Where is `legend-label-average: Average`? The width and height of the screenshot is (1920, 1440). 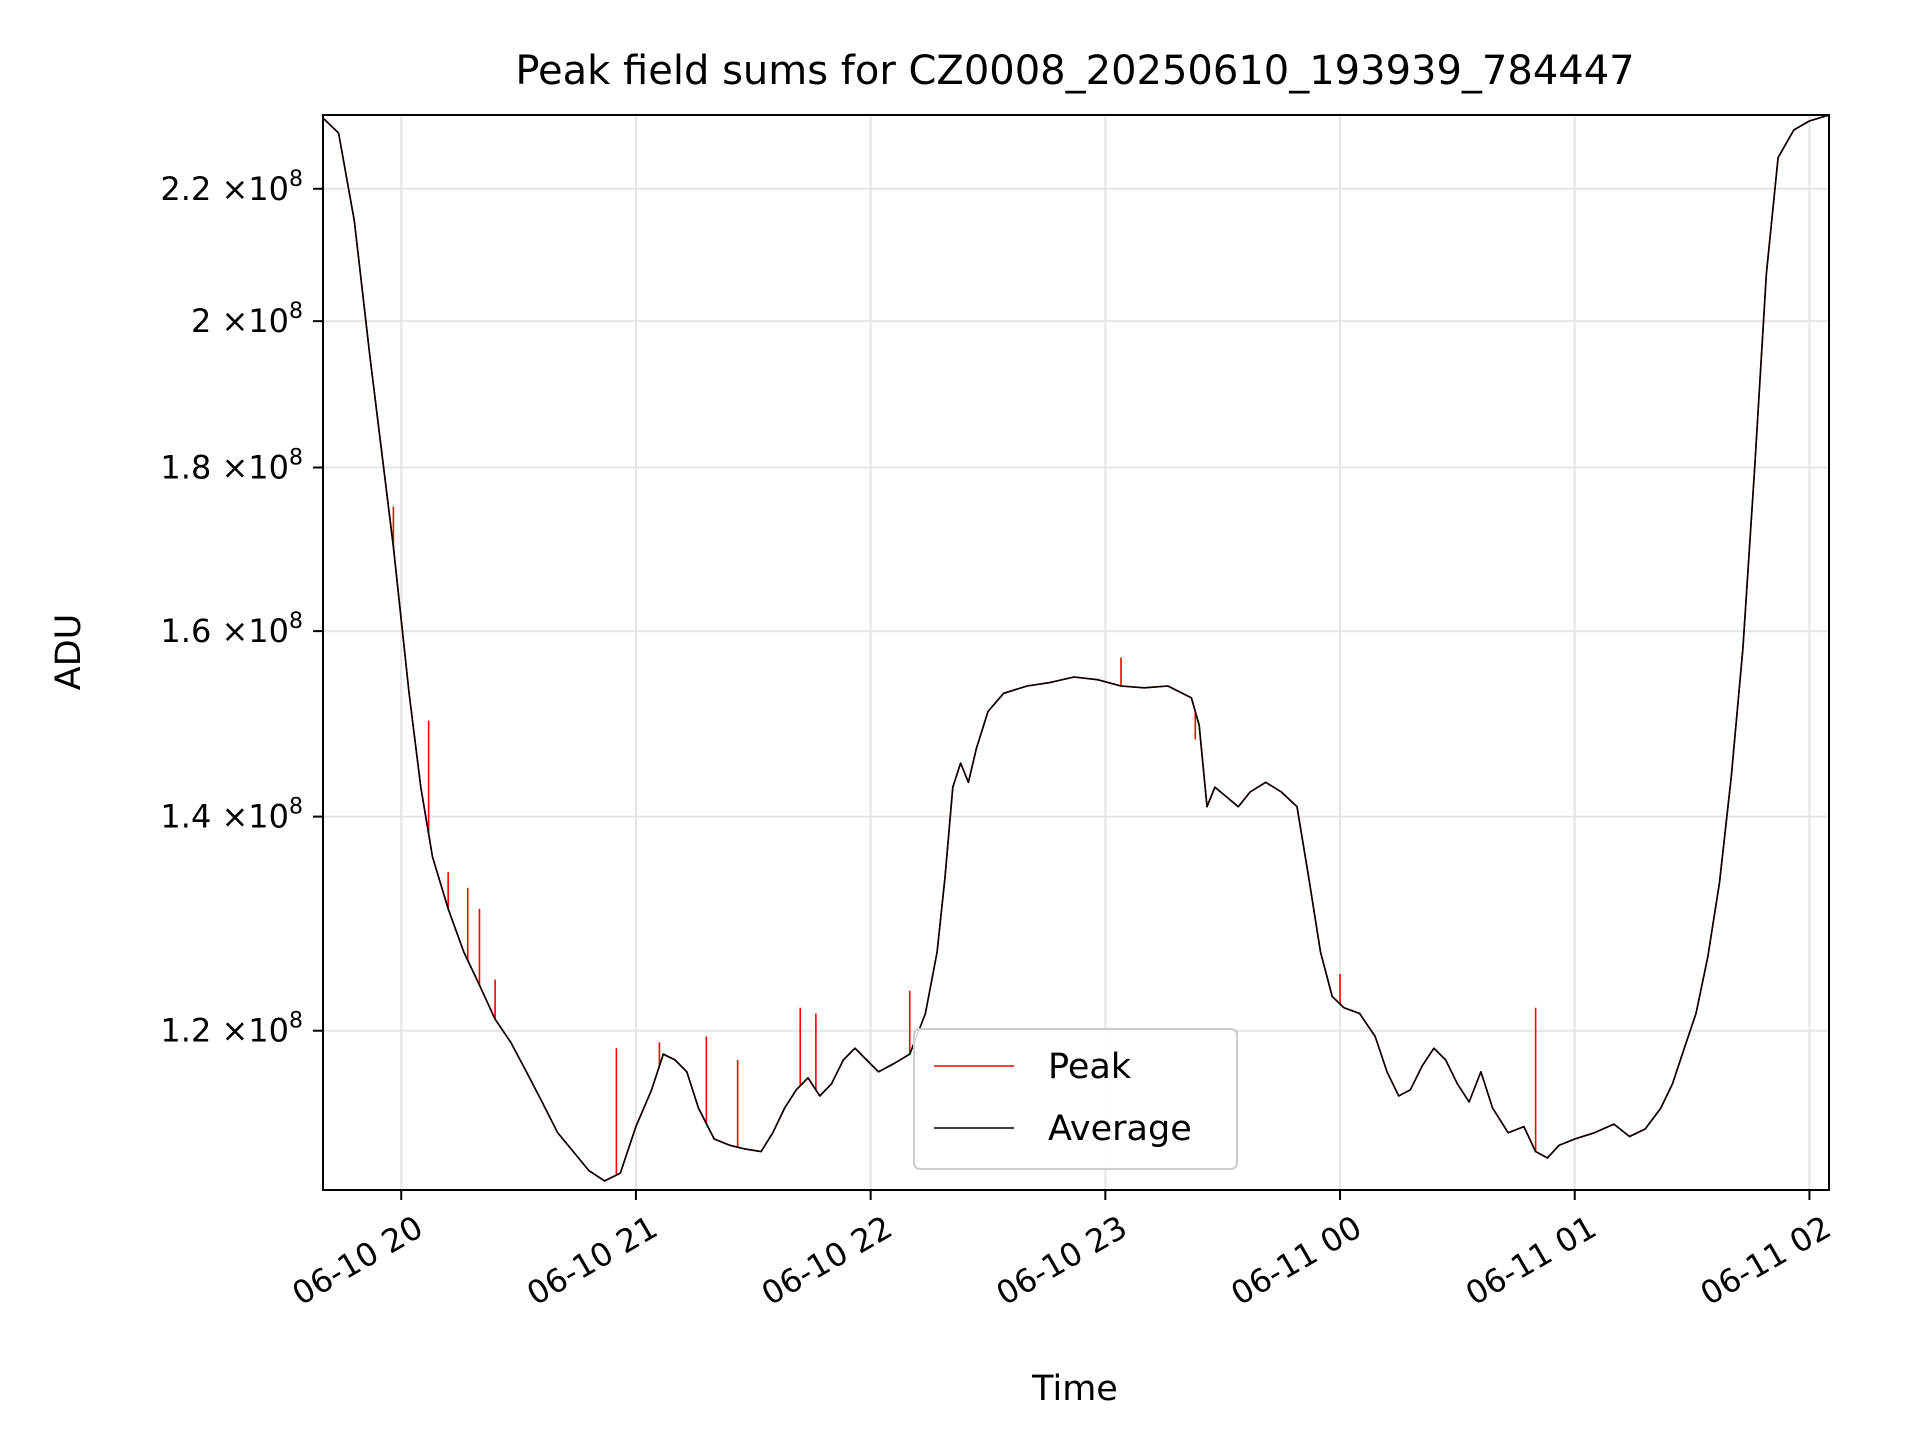
legend-label-average: Average is located at coordinates (1120, 1129).